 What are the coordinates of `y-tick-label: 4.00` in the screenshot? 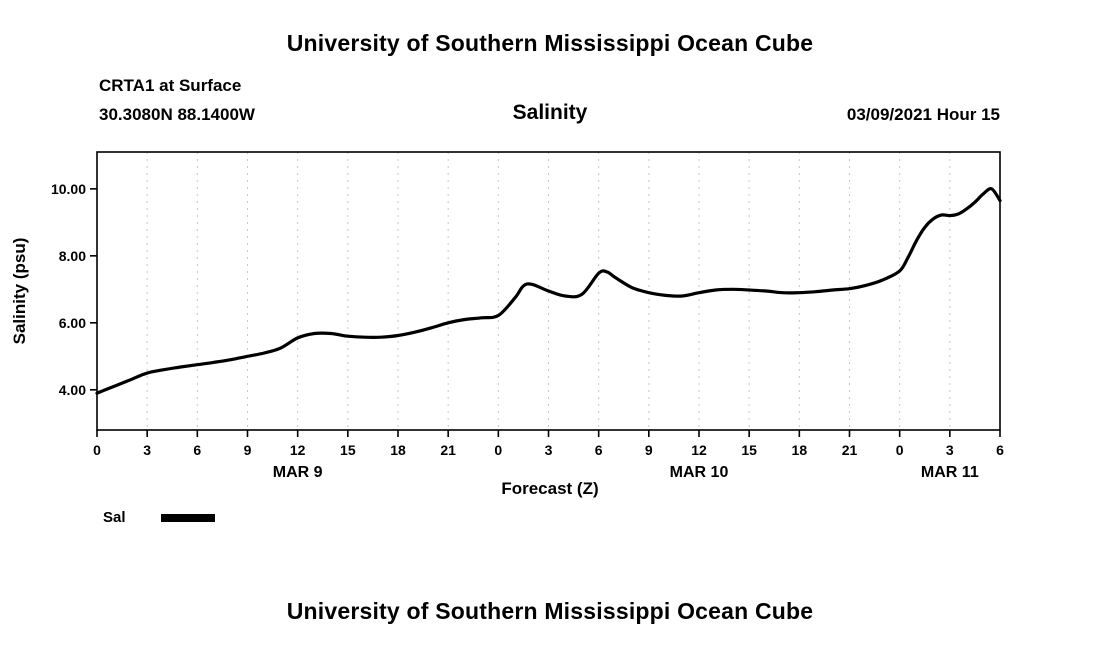 It's located at (72, 390).